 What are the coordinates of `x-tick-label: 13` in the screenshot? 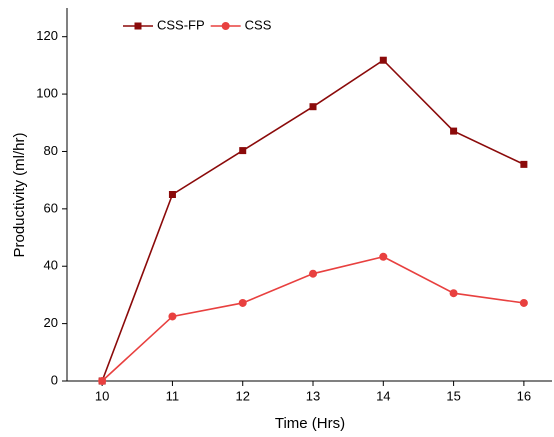 It's located at (313, 395).